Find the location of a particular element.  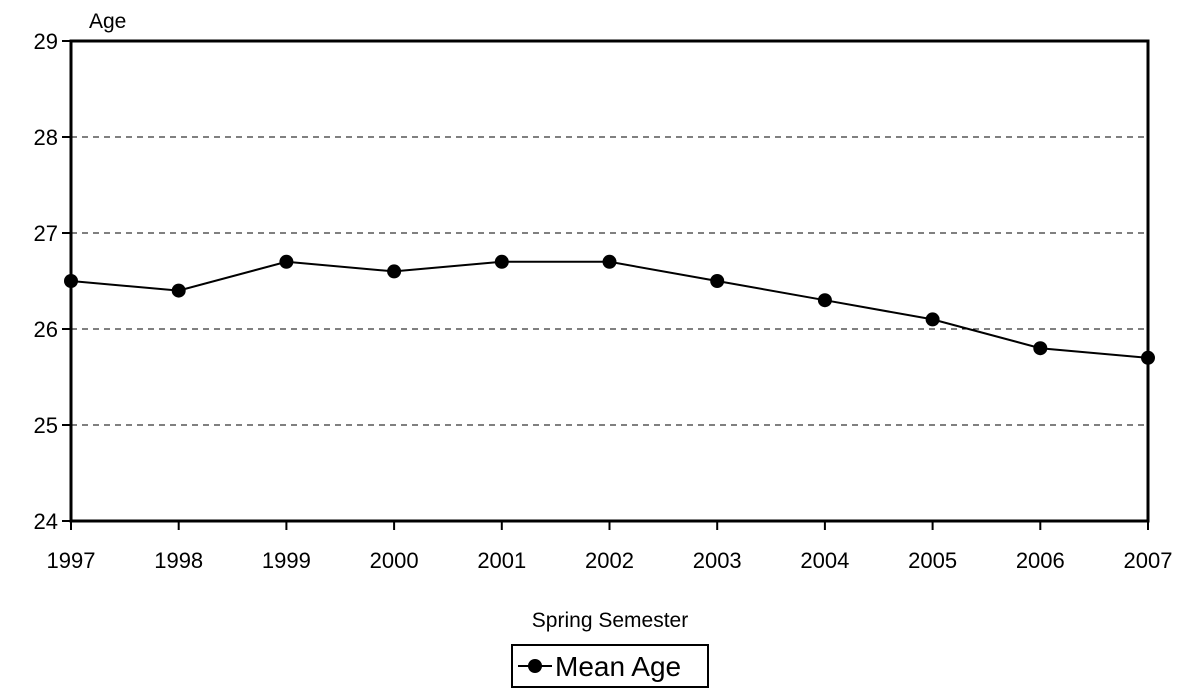

y-tick-label: 27 is located at coordinates (46, 233).